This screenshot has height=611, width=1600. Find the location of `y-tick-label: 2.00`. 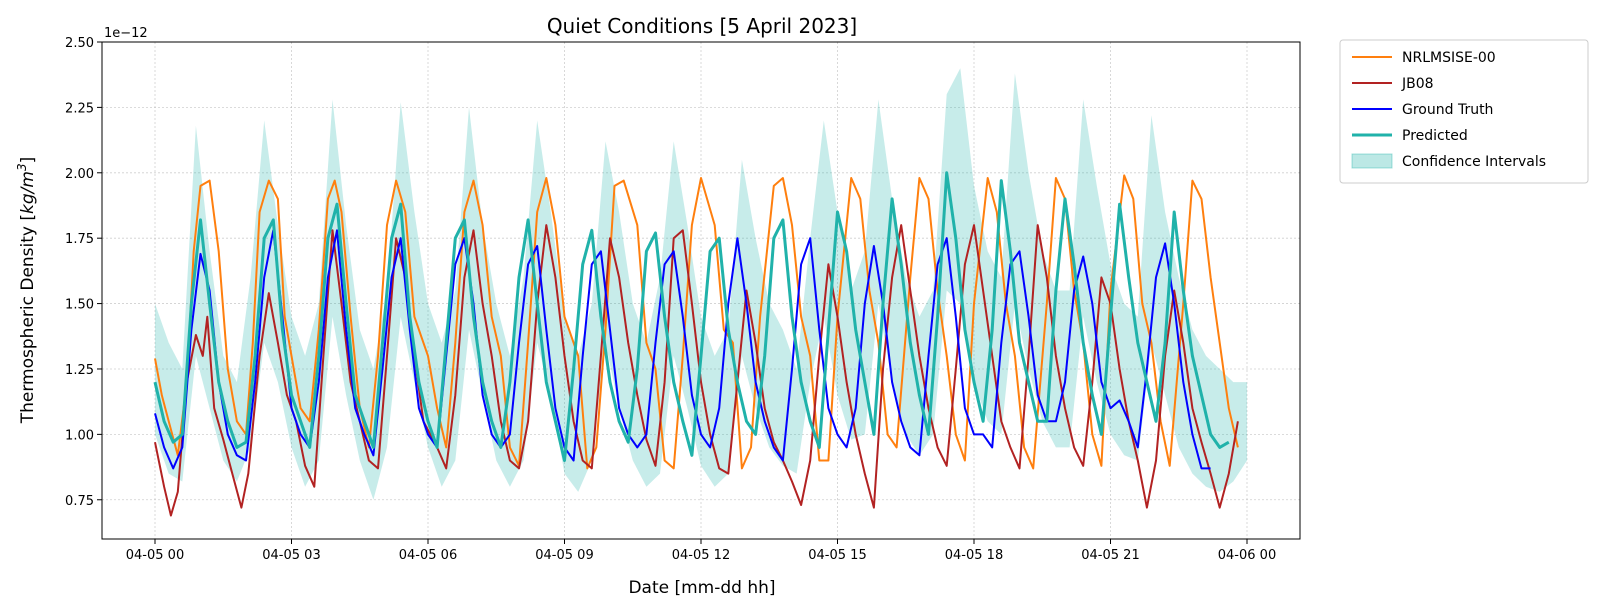

y-tick-label: 2.00 is located at coordinates (79, 174).